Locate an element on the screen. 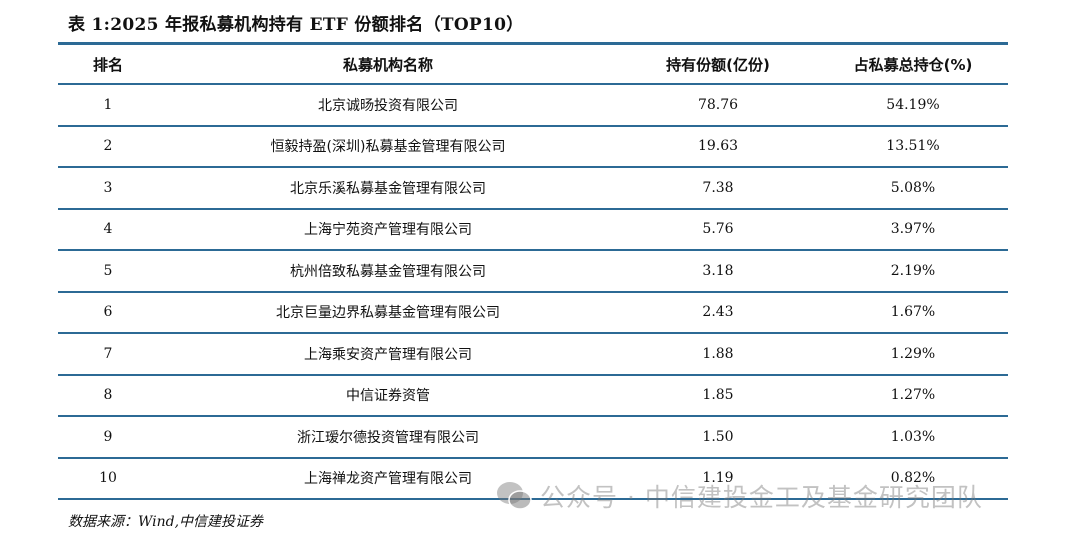 The width and height of the screenshot is (1080, 545). cell-rank: 9 is located at coordinates (108, 436).